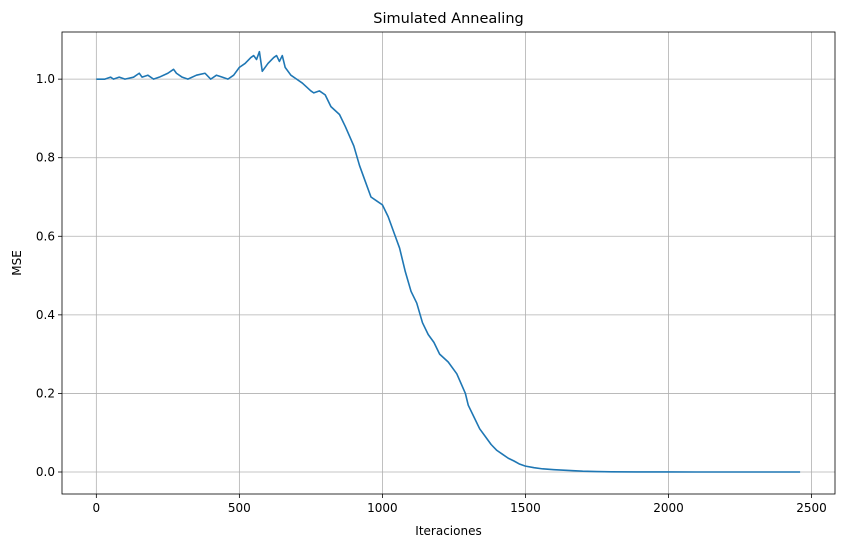  I want to click on y-tick-label: 0.8, so click(45, 158).